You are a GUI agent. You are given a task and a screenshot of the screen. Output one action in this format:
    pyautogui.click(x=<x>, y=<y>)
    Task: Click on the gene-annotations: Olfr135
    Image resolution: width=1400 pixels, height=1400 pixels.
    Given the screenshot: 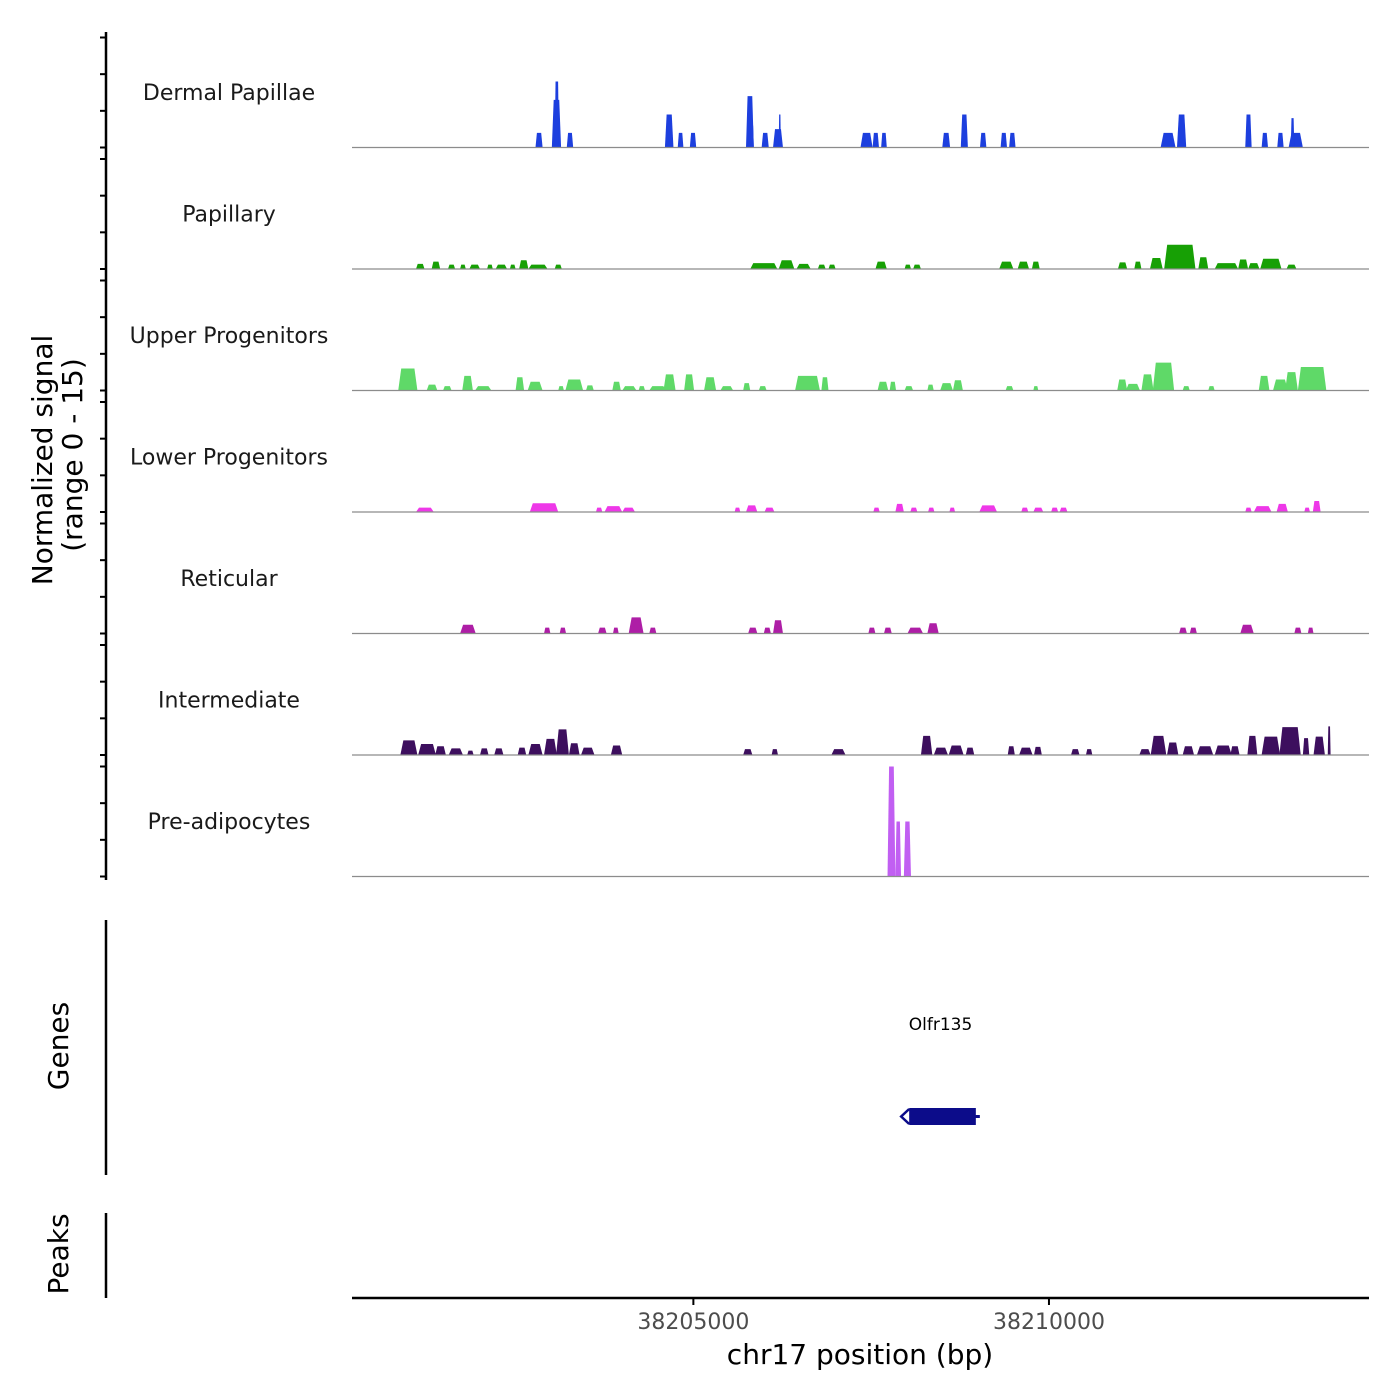 What is the action you would take?
    pyautogui.click(x=939, y=1070)
    